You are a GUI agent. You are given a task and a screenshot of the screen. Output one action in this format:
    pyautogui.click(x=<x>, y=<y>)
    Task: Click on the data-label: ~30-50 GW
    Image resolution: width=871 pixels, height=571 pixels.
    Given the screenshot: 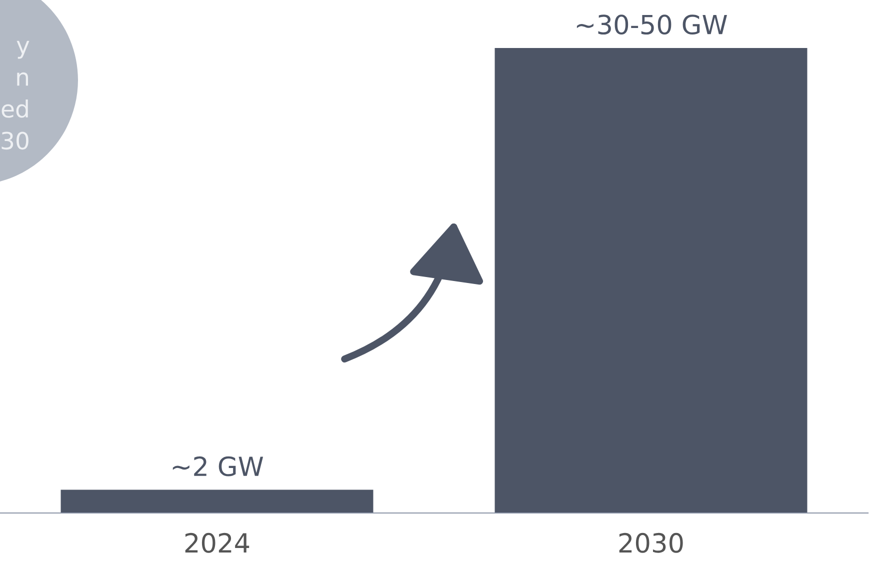 What is the action you would take?
    pyautogui.click(x=651, y=24)
    